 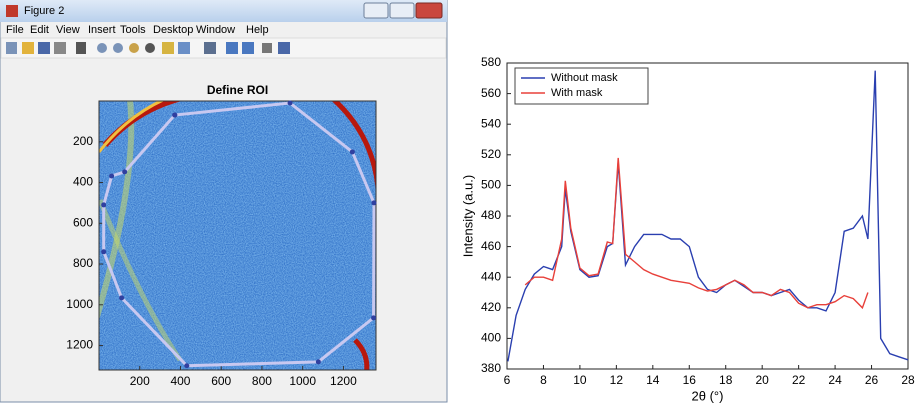 I want to click on y-tick-label: 520, so click(x=491, y=154).